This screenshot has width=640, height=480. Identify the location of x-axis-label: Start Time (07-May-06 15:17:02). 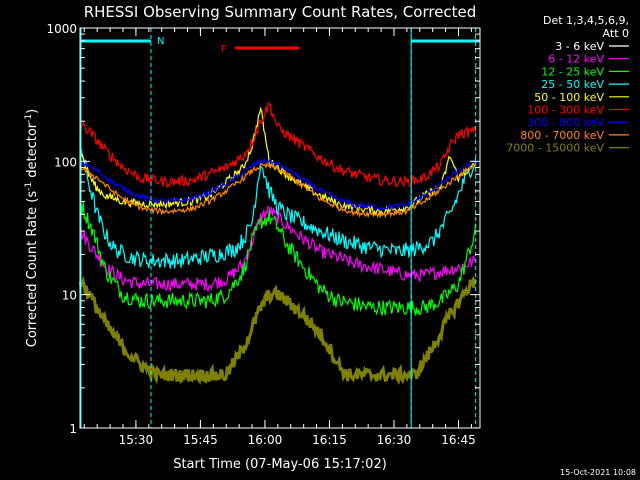
(280, 464).